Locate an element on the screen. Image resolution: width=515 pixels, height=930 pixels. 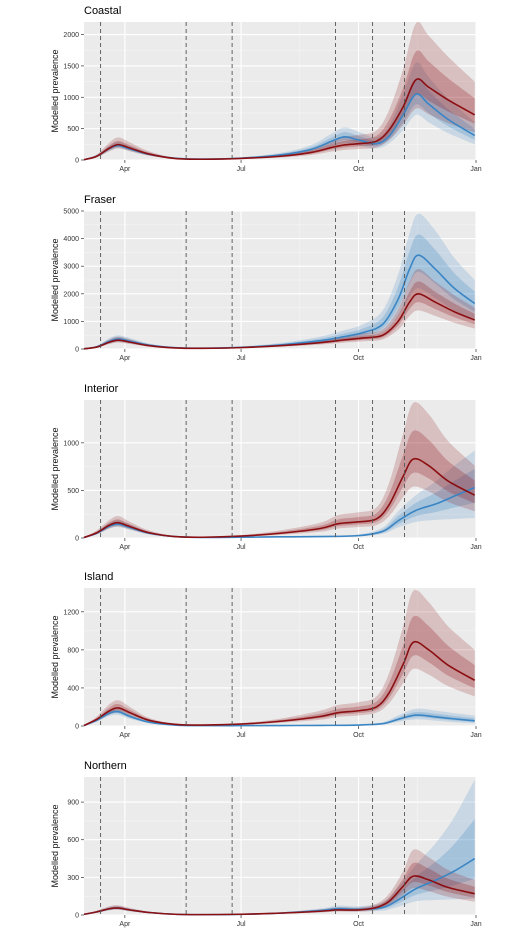
chart-title: Island is located at coordinates (98, 577).